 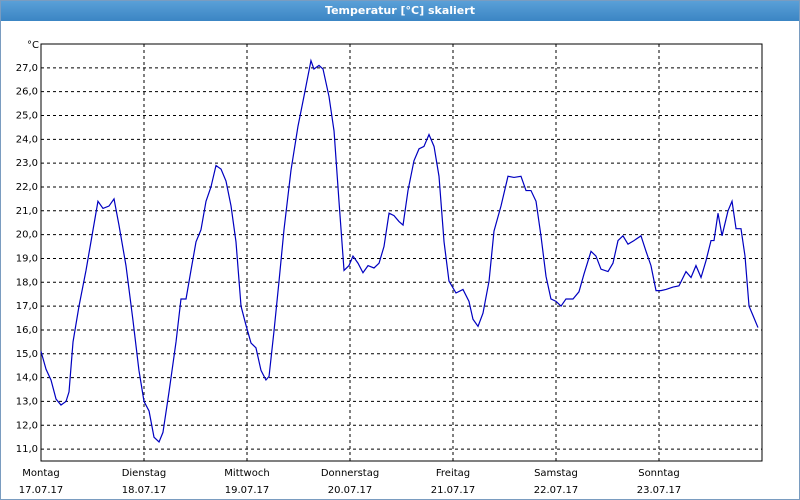 What do you see at coordinates (27, 115) in the screenshot?
I see `y-tick-label: 25,0` at bounding box center [27, 115].